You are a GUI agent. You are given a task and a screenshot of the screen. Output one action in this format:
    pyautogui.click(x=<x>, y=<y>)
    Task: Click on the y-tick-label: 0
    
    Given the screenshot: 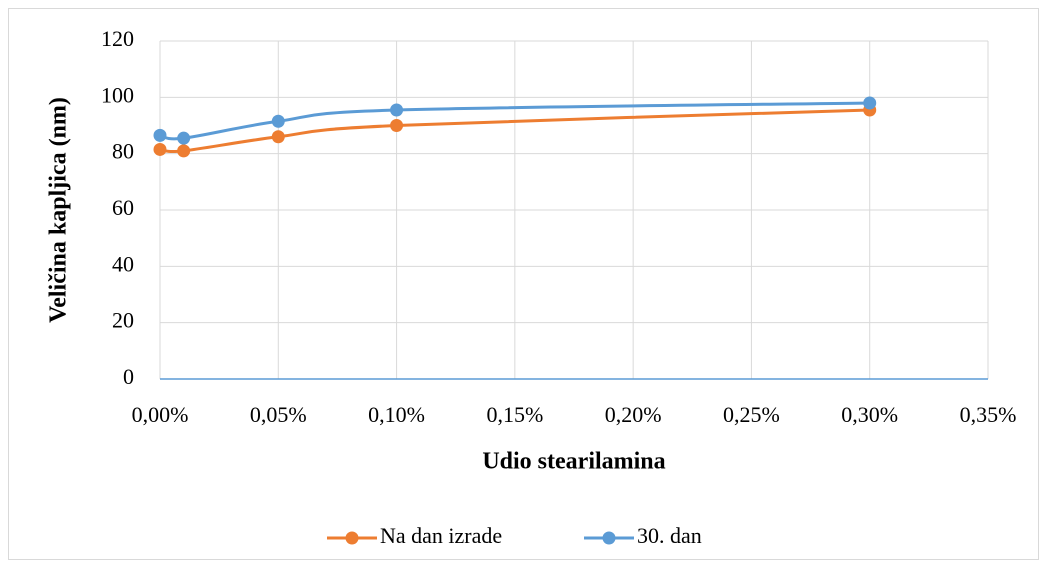 What is the action you would take?
    pyautogui.click(x=128, y=376)
    